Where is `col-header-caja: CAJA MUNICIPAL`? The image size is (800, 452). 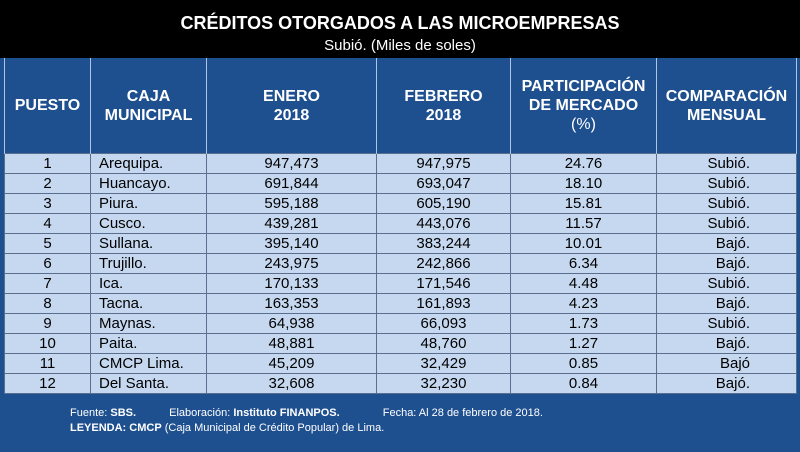 col-header-caja: CAJA MUNICIPAL is located at coordinates (148, 106).